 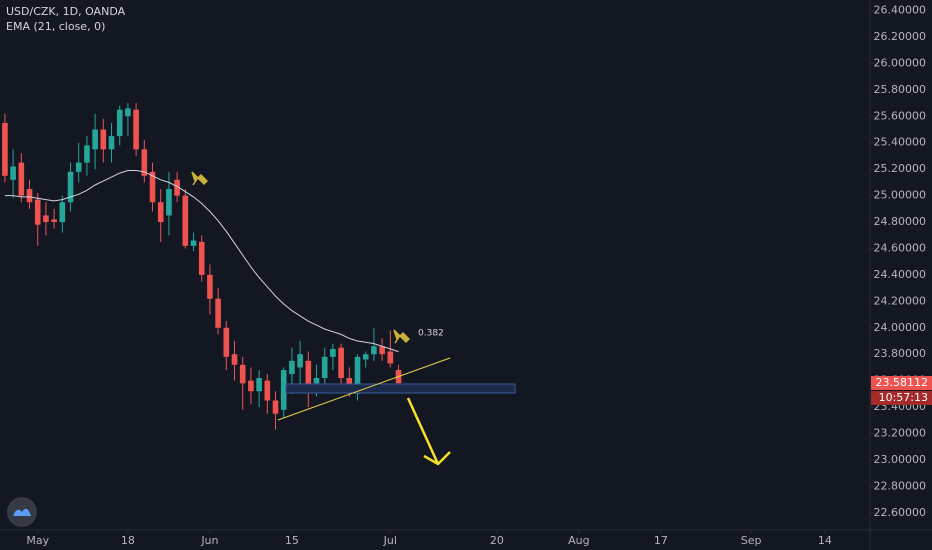 What do you see at coordinates (431, 334) in the screenshot?
I see `fib-label: 0.382` at bounding box center [431, 334].